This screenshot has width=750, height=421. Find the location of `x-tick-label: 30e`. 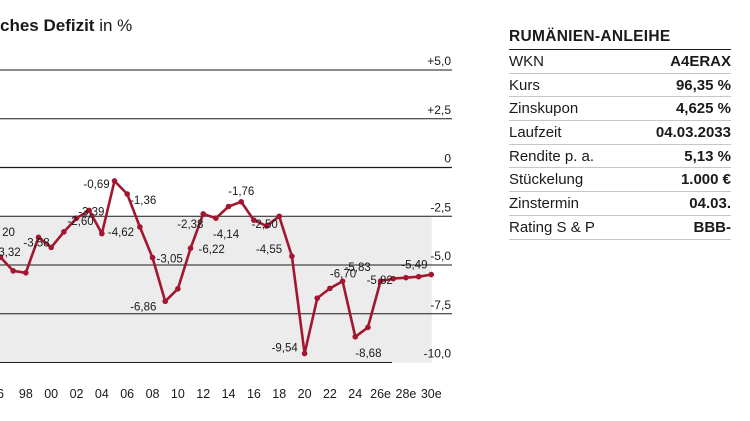

x-tick-label: 30e is located at coordinates (431, 394).